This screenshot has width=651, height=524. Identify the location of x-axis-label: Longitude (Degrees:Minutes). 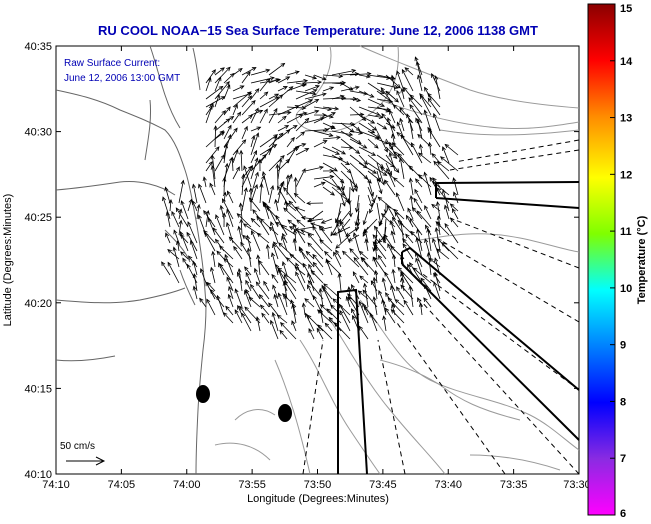
(318, 499).